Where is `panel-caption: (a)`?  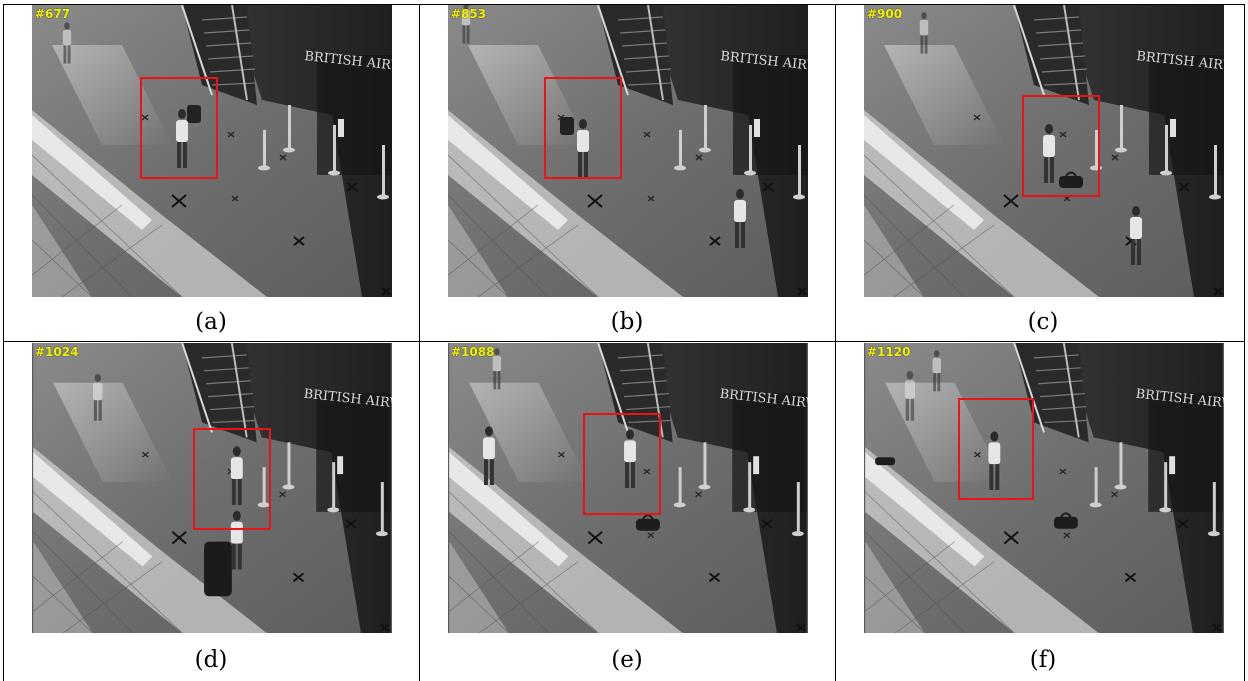 panel-caption: (a) is located at coordinates (211, 322).